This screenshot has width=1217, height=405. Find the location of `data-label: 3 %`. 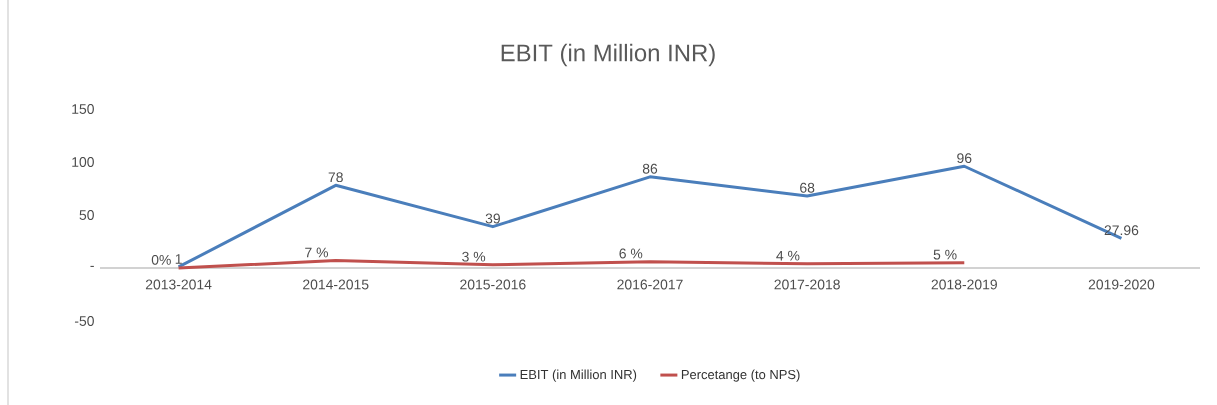

data-label: 3 % is located at coordinates (474, 256).